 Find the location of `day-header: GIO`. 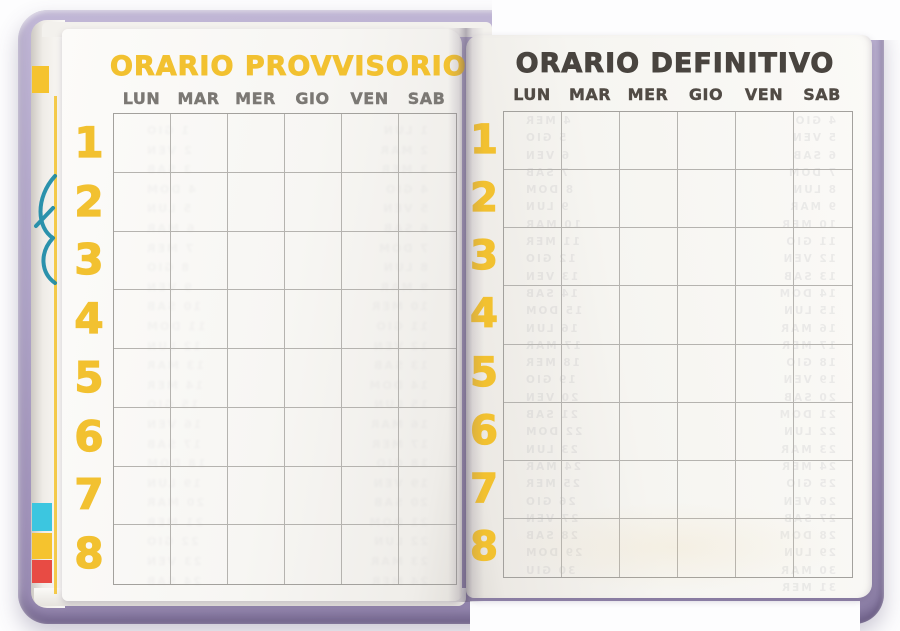

day-header: GIO is located at coordinates (312, 98).